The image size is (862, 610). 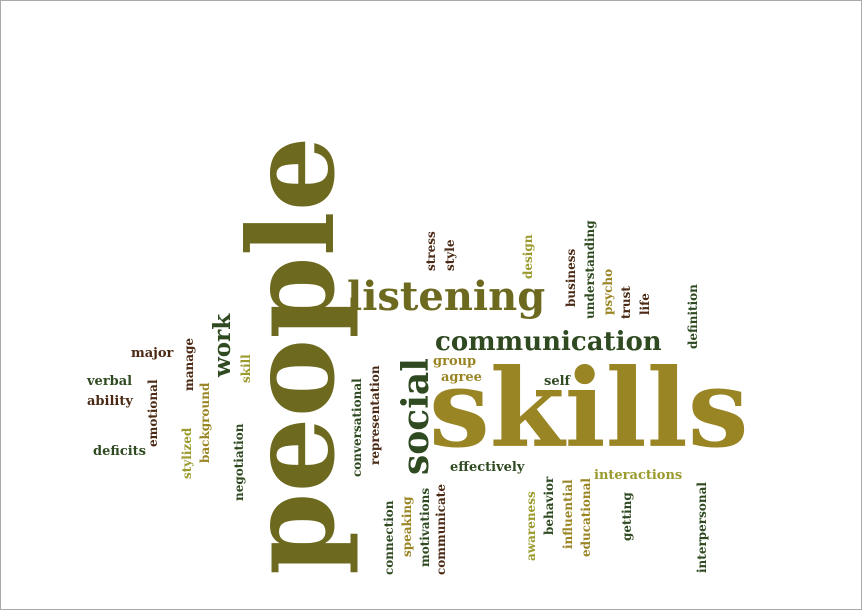 I want to click on word-interactions: interactions, so click(x=638, y=475).